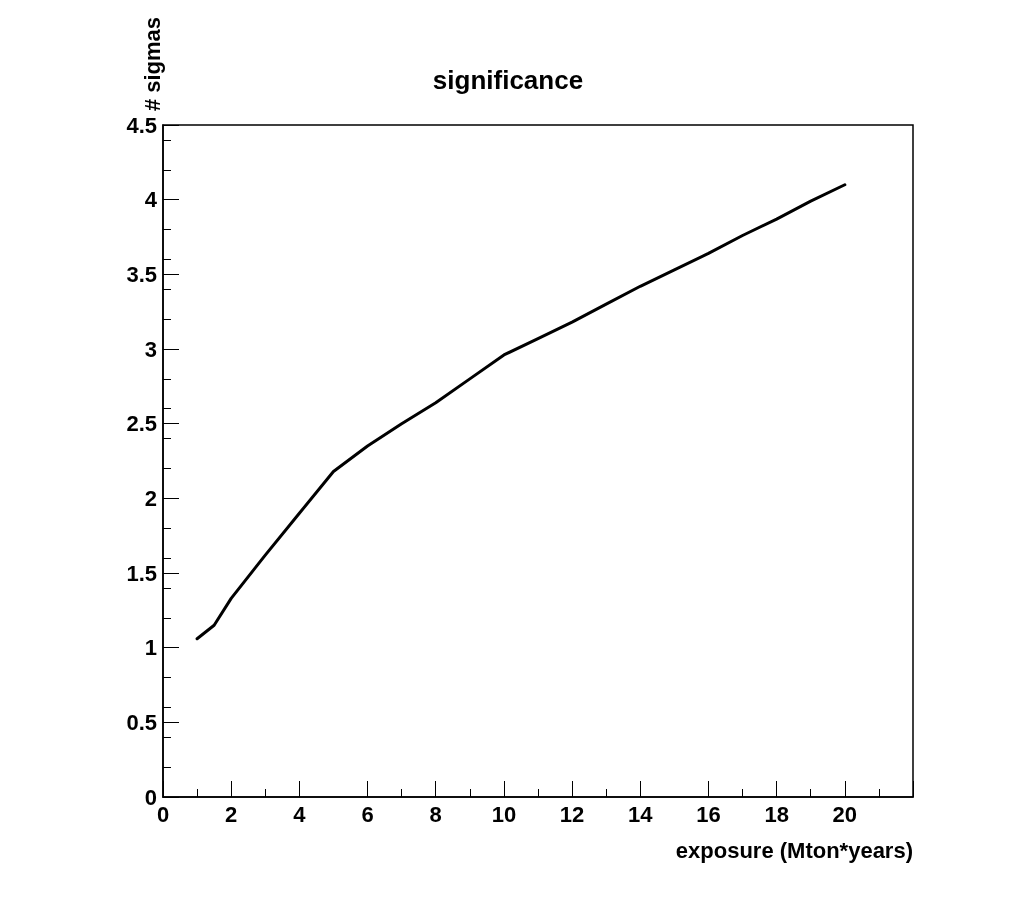  Describe the element at coordinates (141, 573) in the screenshot. I see `y-tick-label: 1.5` at that location.